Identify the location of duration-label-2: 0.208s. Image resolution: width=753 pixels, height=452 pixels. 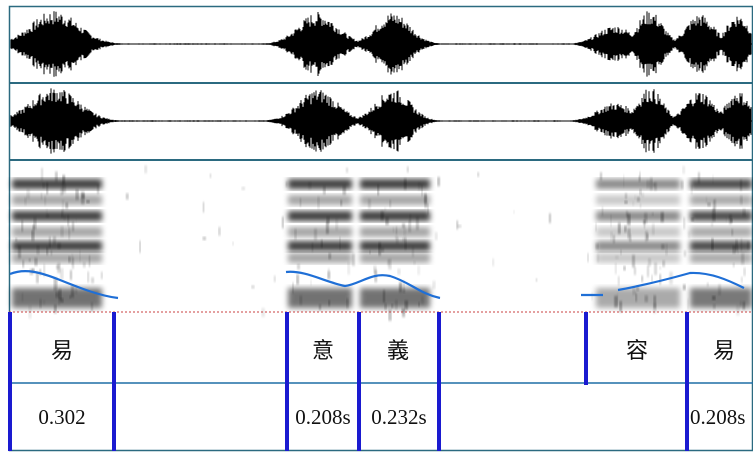
(322, 417).